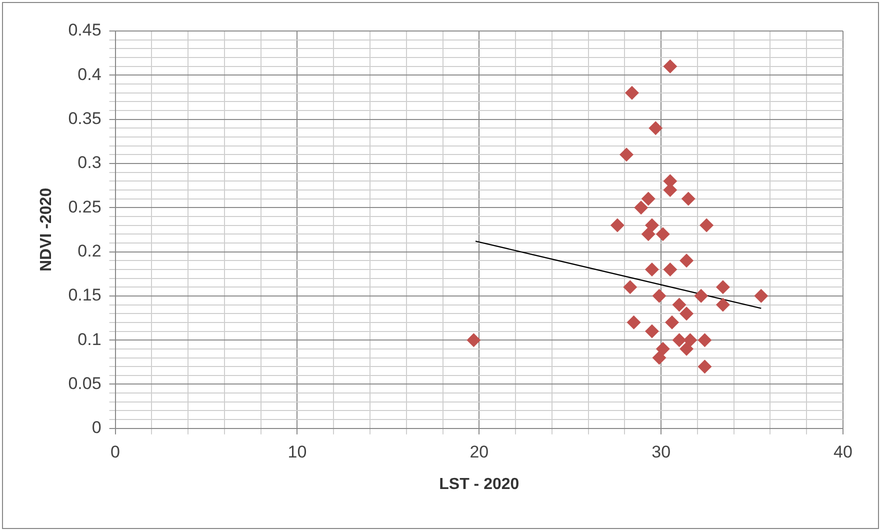 The width and height of the screenshot is (881, 531). What do you see at coordinates (85, 30) in the screenshot?
I see `y-tick-label: 0.45` at bounding box center [85, 30].